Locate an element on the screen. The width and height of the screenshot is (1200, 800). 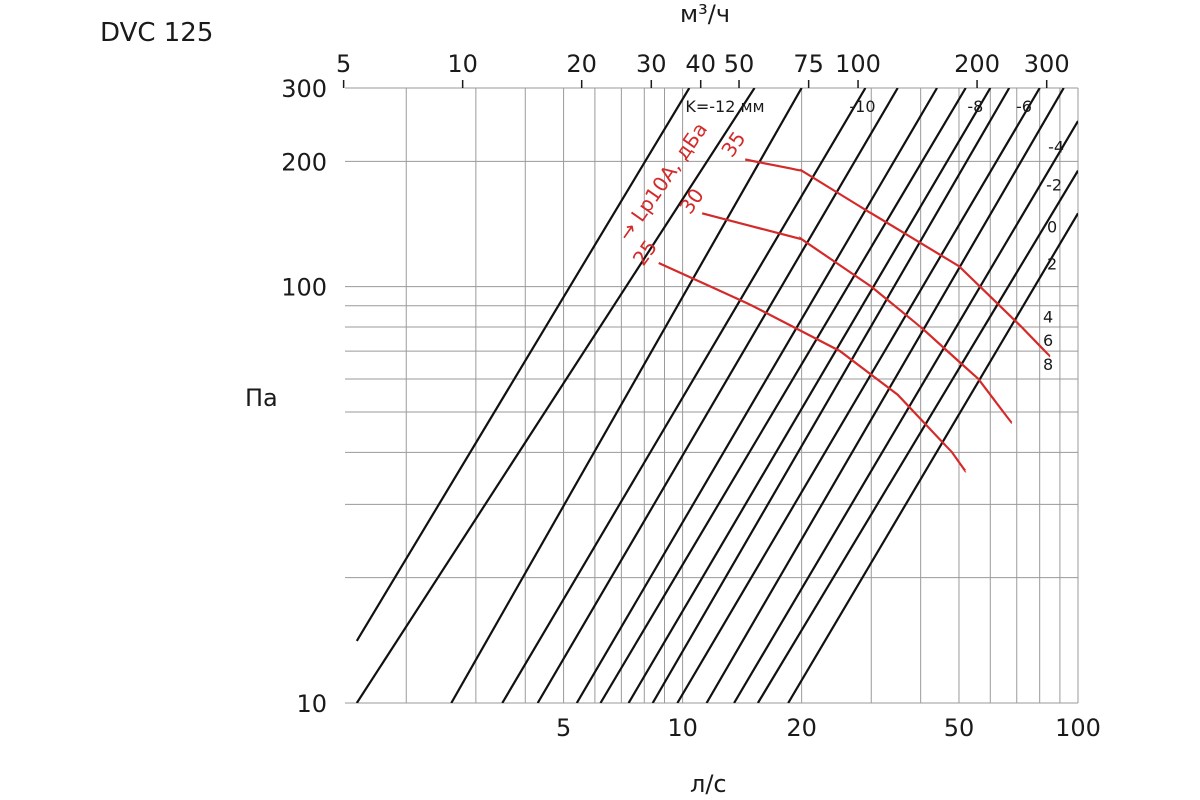
k-label: -2 is located at coordinates (1054, 185).